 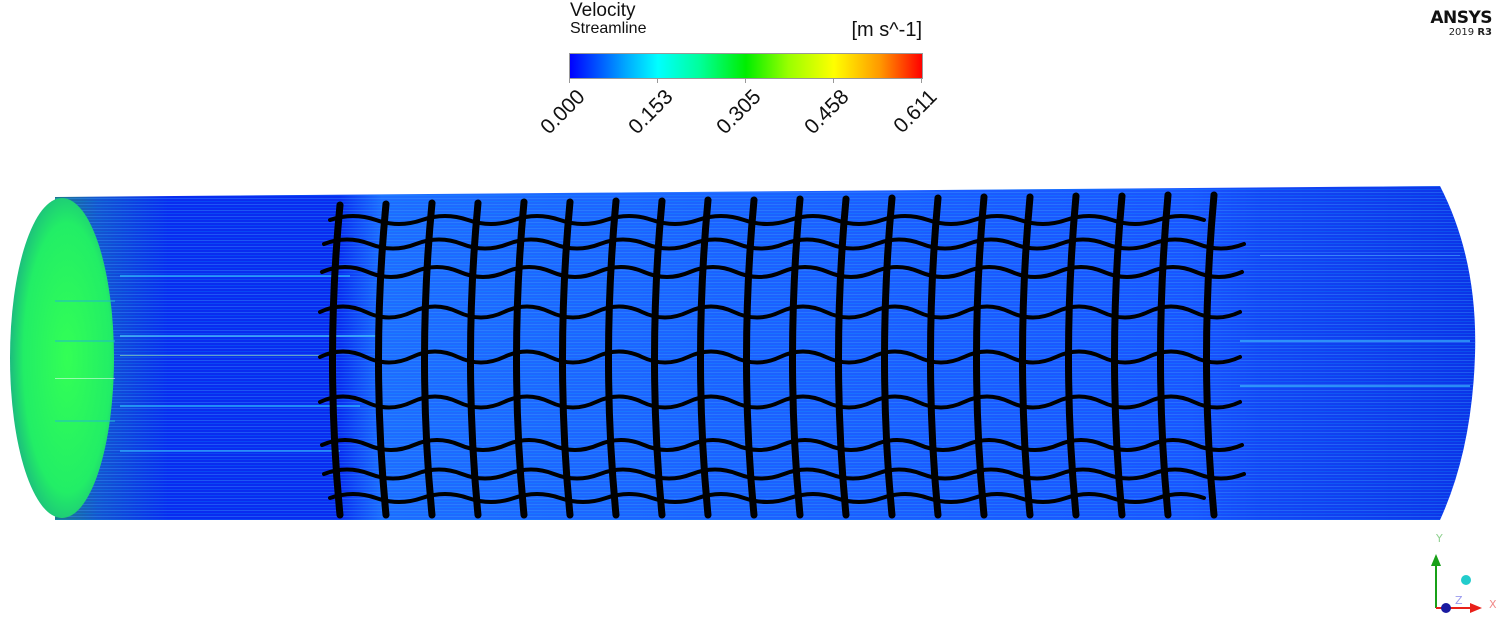 I want to click on tick-label: 0.305, so click(x=739, y=112).